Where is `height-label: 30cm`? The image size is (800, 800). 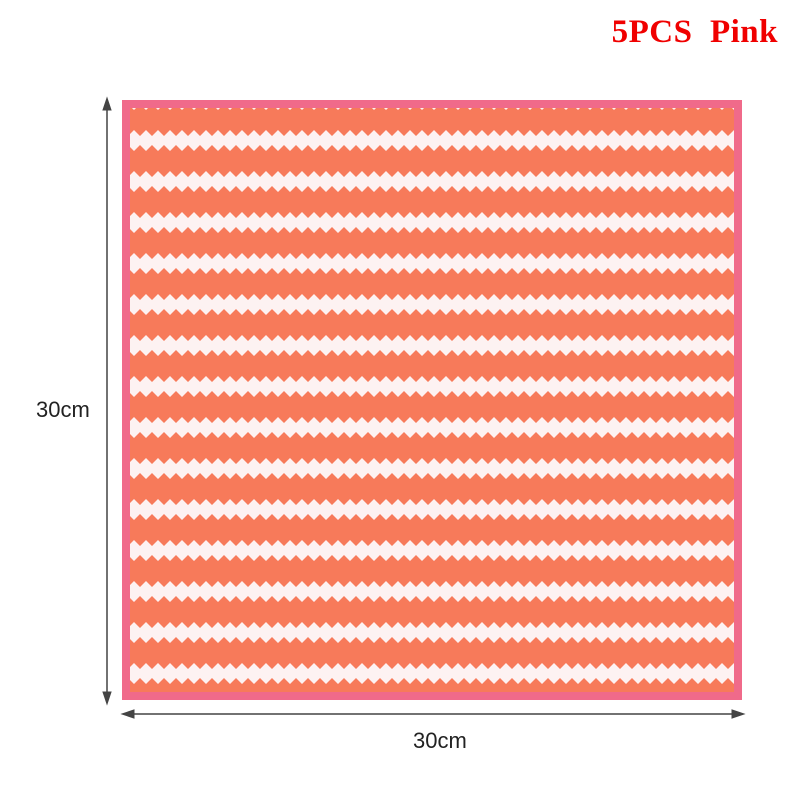 height-label: 30cm is located at coordinates (63, 409).